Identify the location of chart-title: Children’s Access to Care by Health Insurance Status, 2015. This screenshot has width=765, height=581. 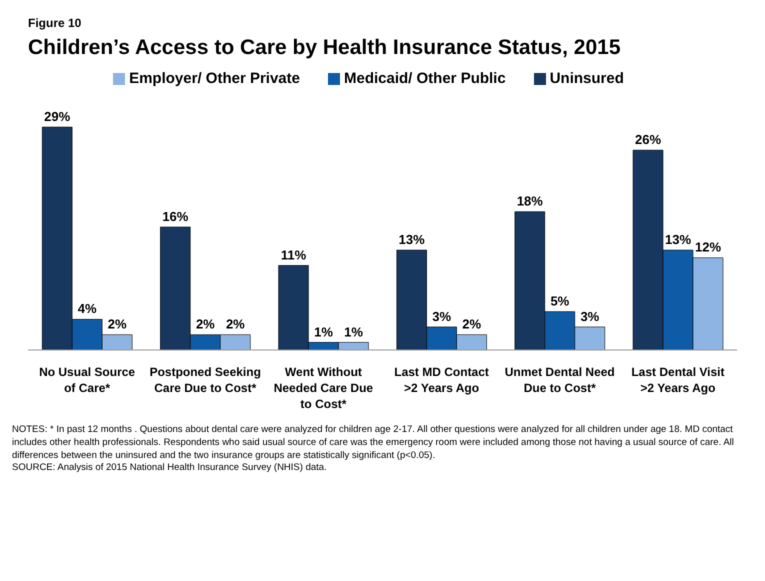
(324, 47).